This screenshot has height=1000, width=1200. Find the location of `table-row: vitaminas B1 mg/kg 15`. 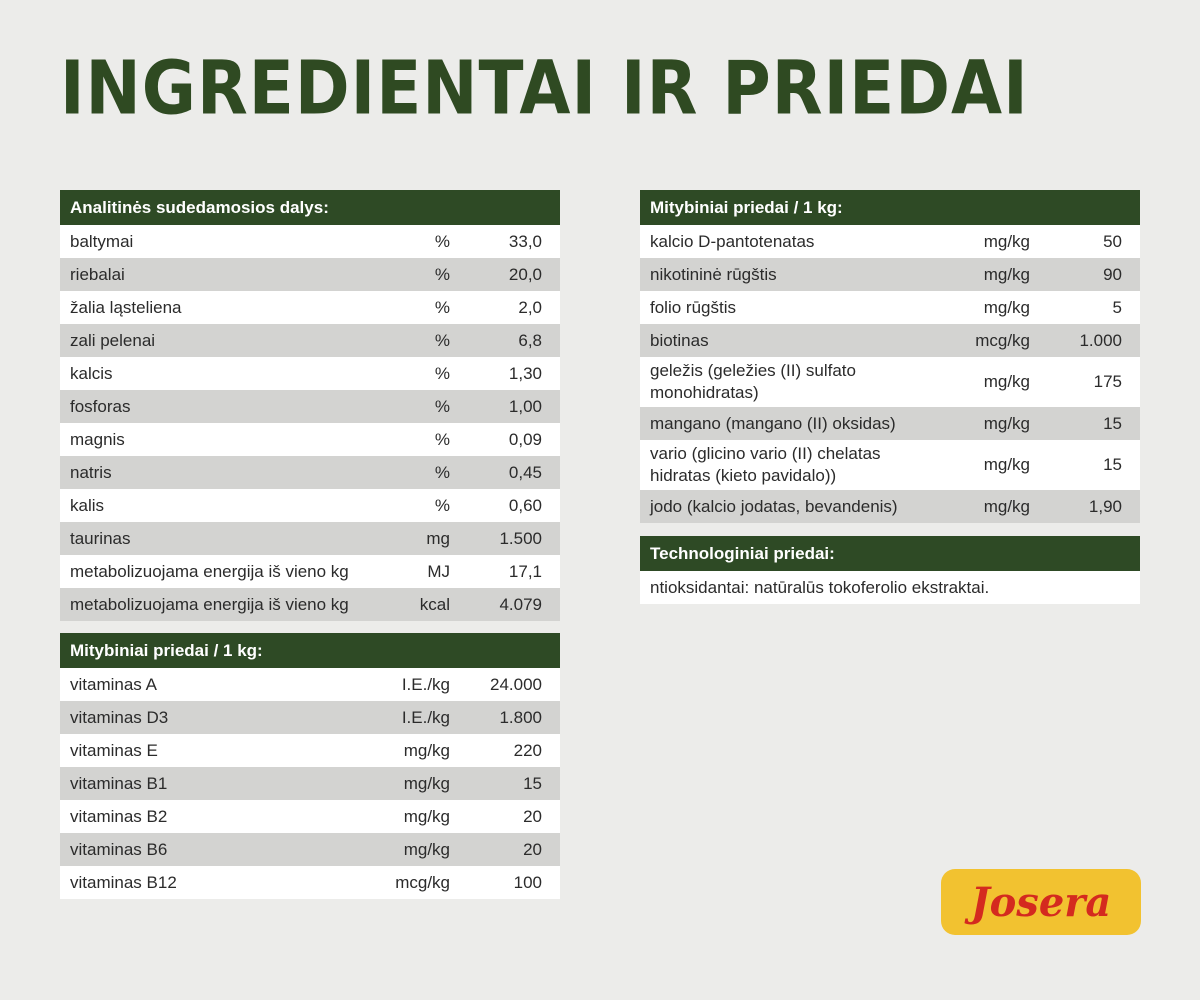

table-row: vitaminas B1 mg/kg 15 is located at coordinates (310, 783).